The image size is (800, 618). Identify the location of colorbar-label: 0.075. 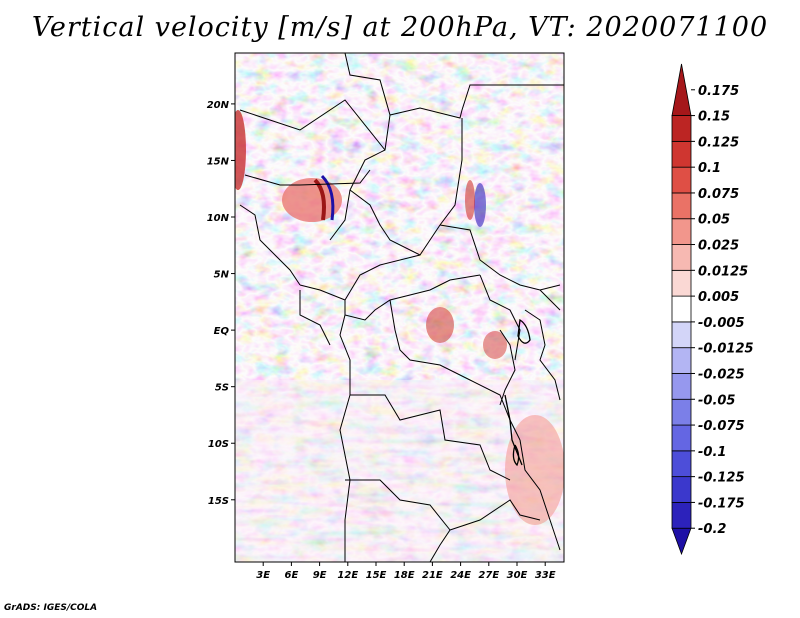
(718, 194).